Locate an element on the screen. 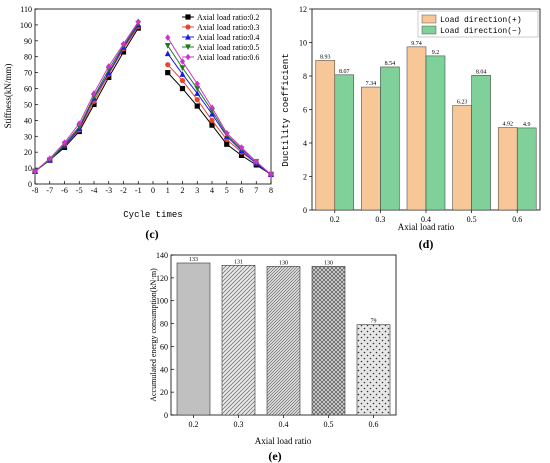 Image resolution: width=550 pixels, height=463 pixels. x-tick-label: 7 is located at coordinates (256, 190).